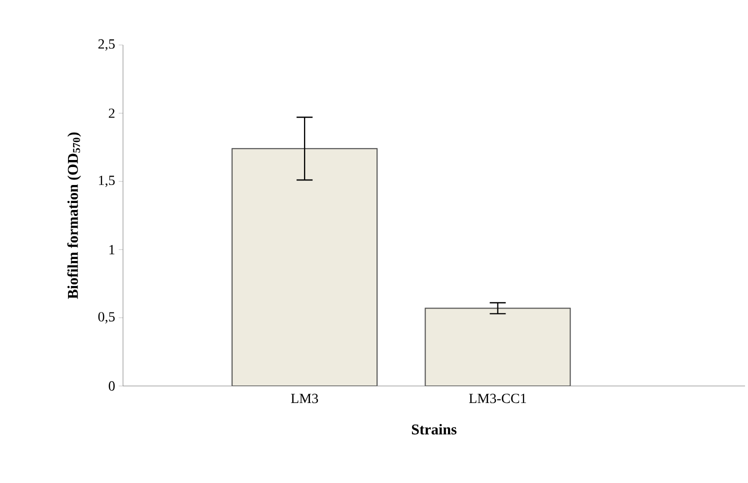 Image resolution: width=748 pixels, height=483 pixels. I want to click on y-tick-label: 0, so click(111, 386).